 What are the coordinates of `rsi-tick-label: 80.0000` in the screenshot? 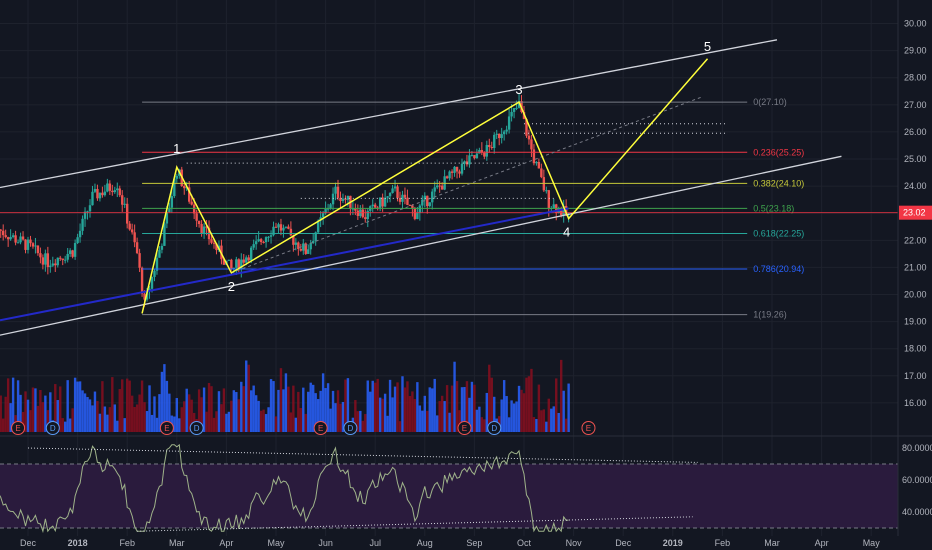 It's located at (917, 448).